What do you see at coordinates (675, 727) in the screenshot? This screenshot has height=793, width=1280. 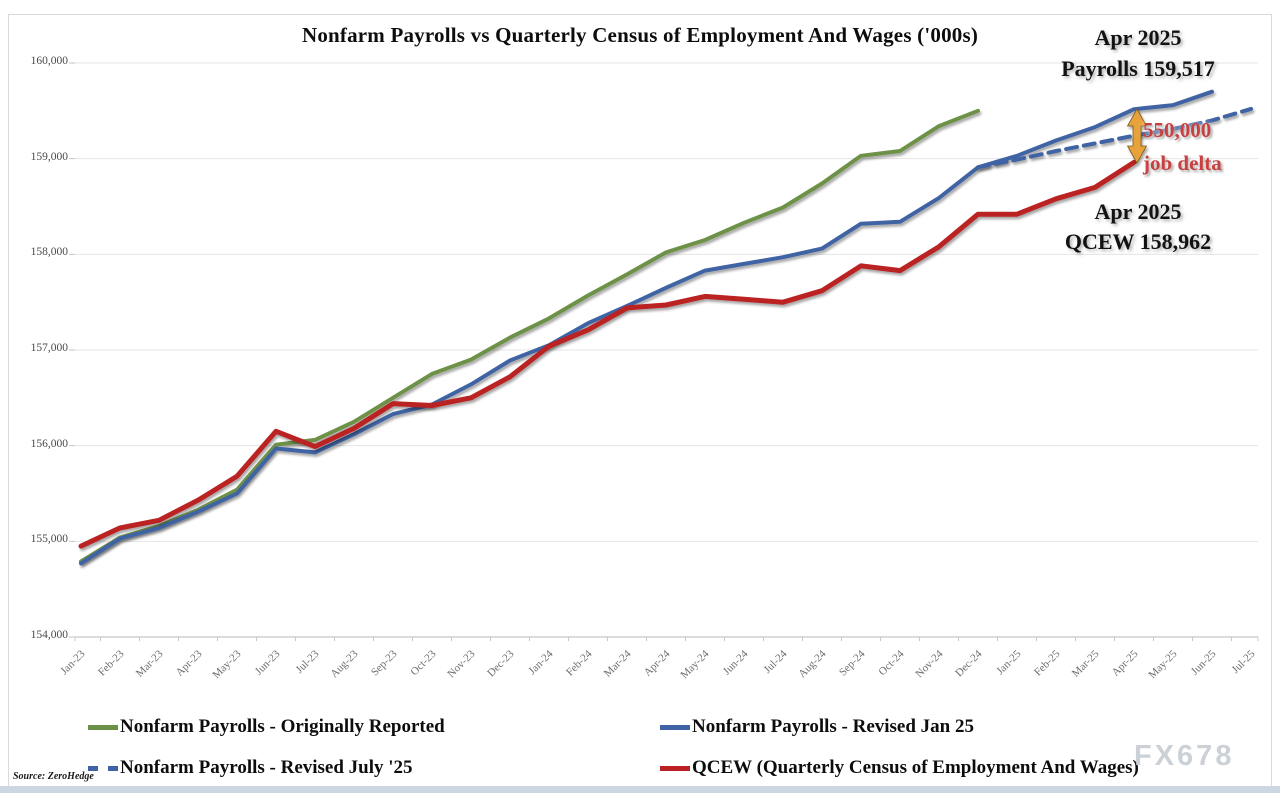 I see `blue-line-icon` at bounding box center [675, 727].